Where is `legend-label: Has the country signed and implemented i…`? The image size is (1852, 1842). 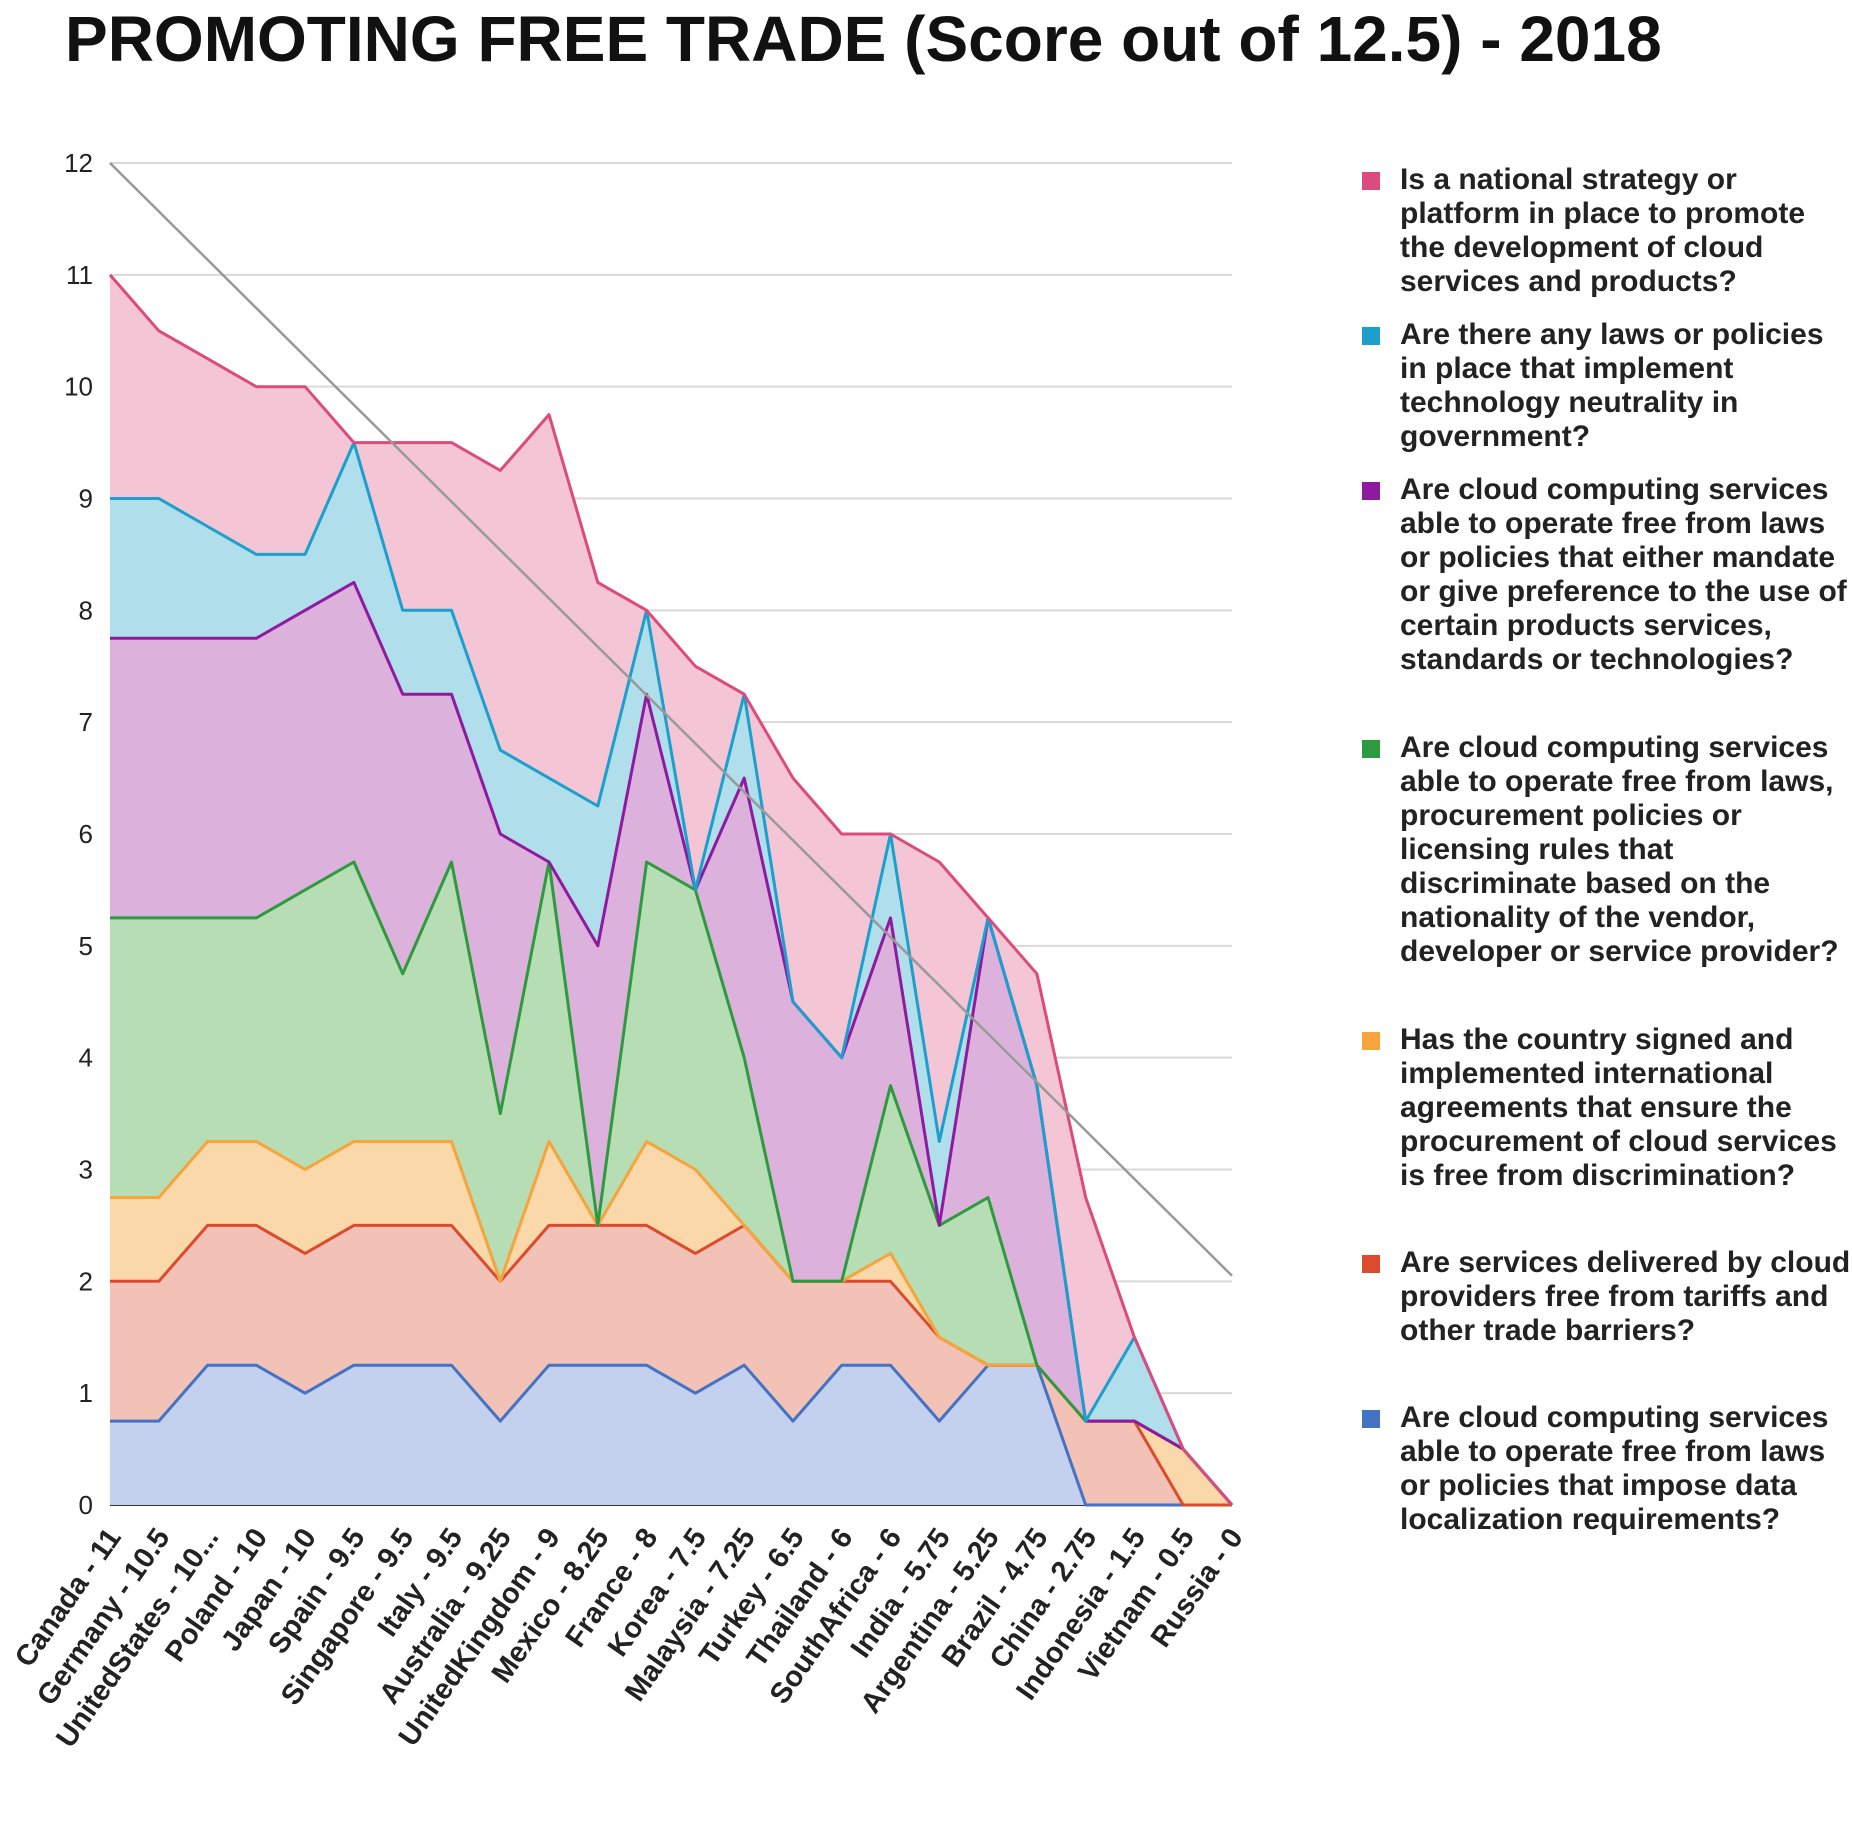
legend-label: Has the country signed and implemented i… is located at coordinates (1618, 1107).